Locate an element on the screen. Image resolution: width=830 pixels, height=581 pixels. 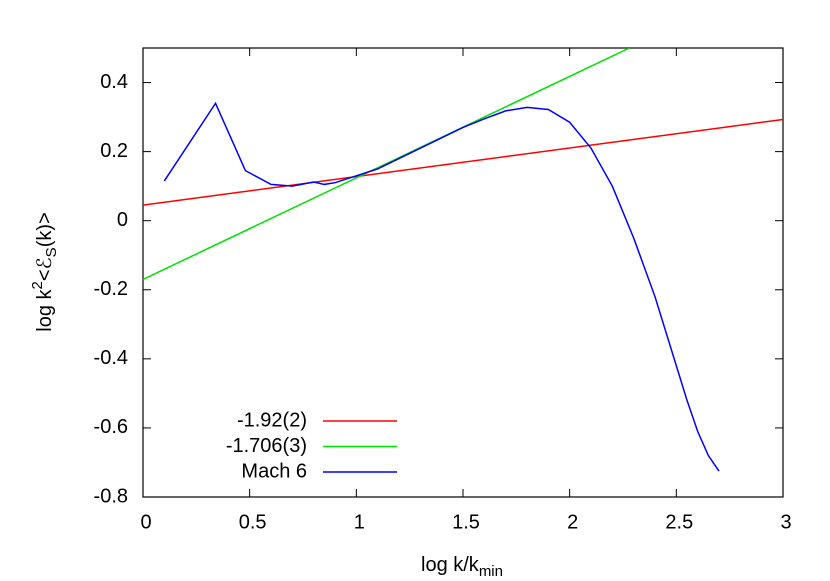
series-line is located at coordinates (463, 162).